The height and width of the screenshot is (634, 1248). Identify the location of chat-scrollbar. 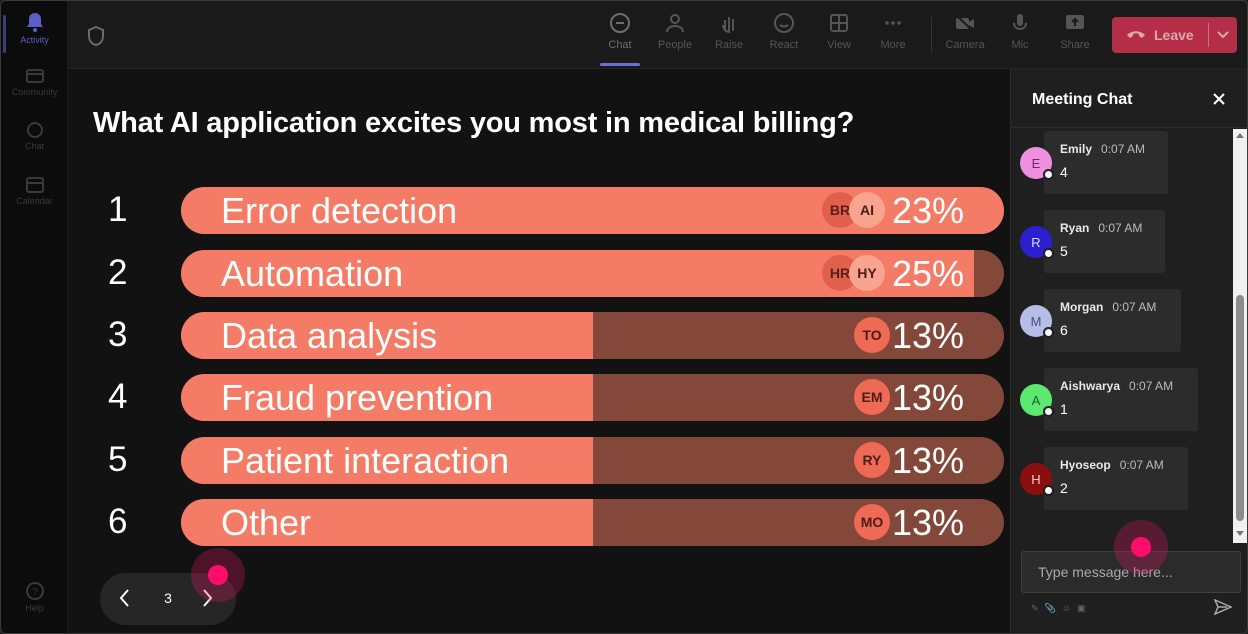
(1240, 336).